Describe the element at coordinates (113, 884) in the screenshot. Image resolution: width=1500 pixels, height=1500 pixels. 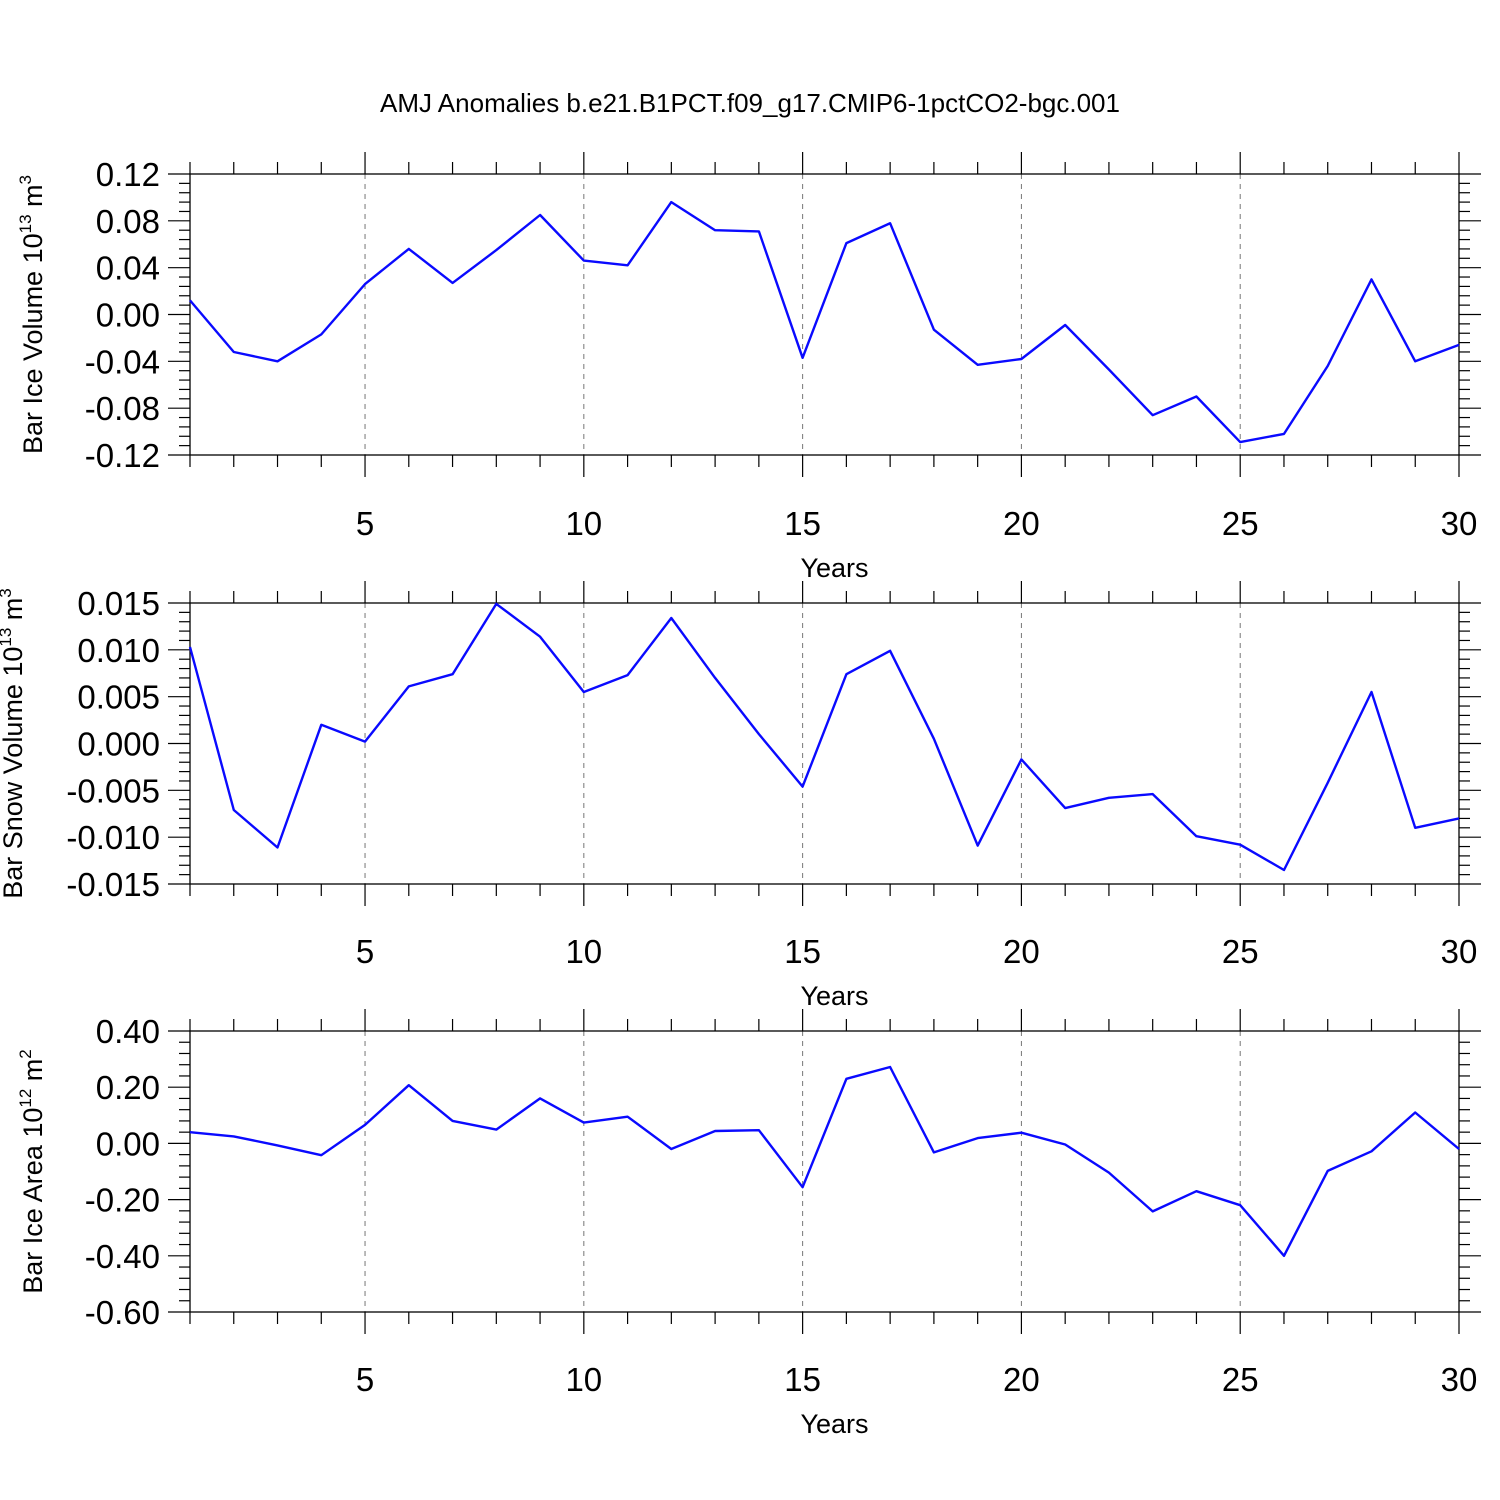
I see `y-tick-label: -0.015` at that location.